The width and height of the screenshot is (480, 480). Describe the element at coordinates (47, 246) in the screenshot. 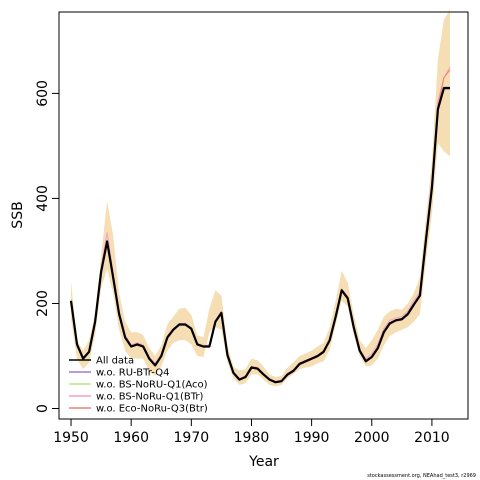

I see `y-axis: 0 200 400 600` at that location.